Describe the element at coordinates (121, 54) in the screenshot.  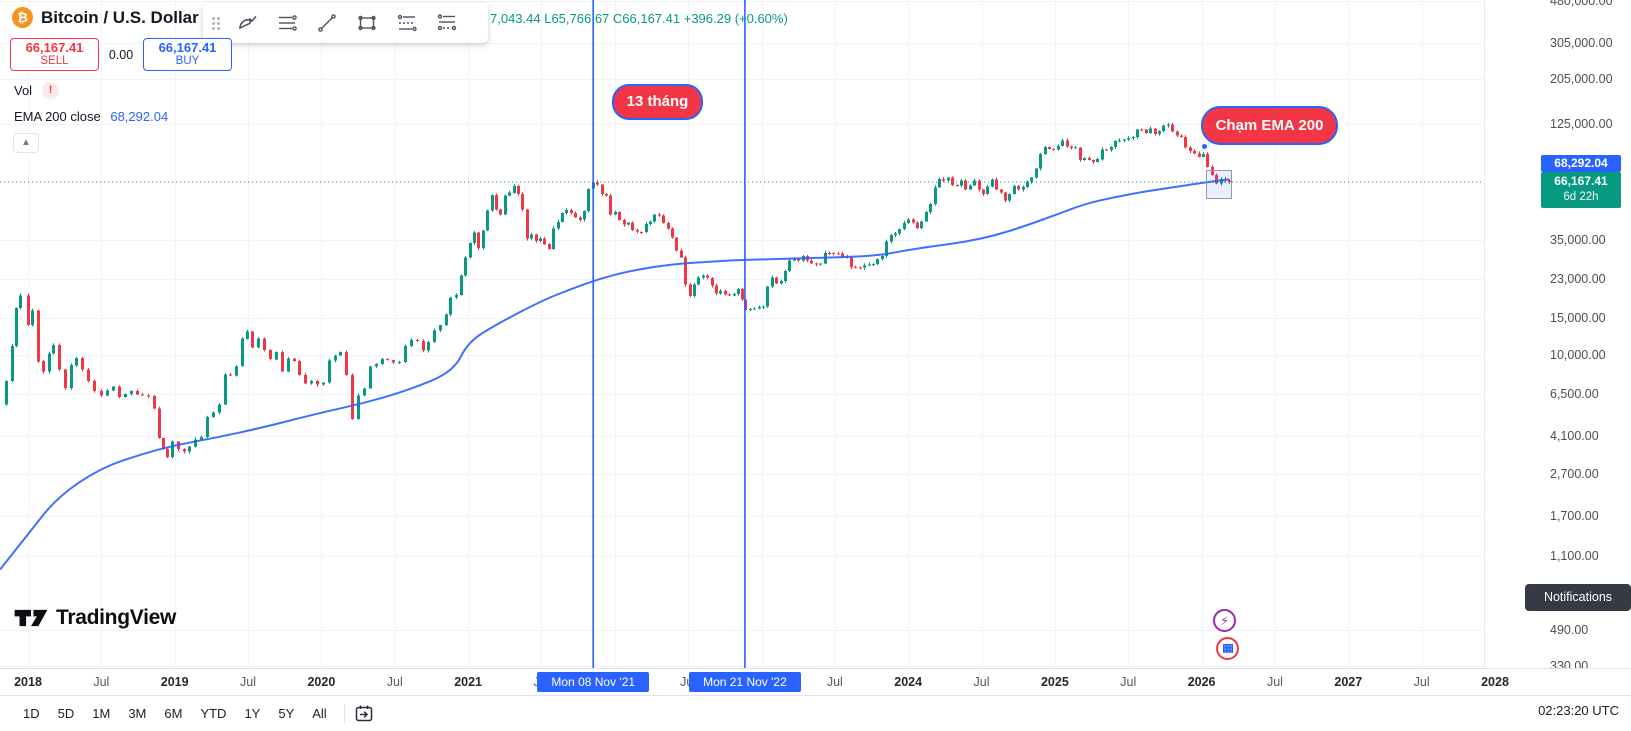
I see `trade-panel: 66,167.41 SELL 0.00 66,167.41 BUY` at that location.